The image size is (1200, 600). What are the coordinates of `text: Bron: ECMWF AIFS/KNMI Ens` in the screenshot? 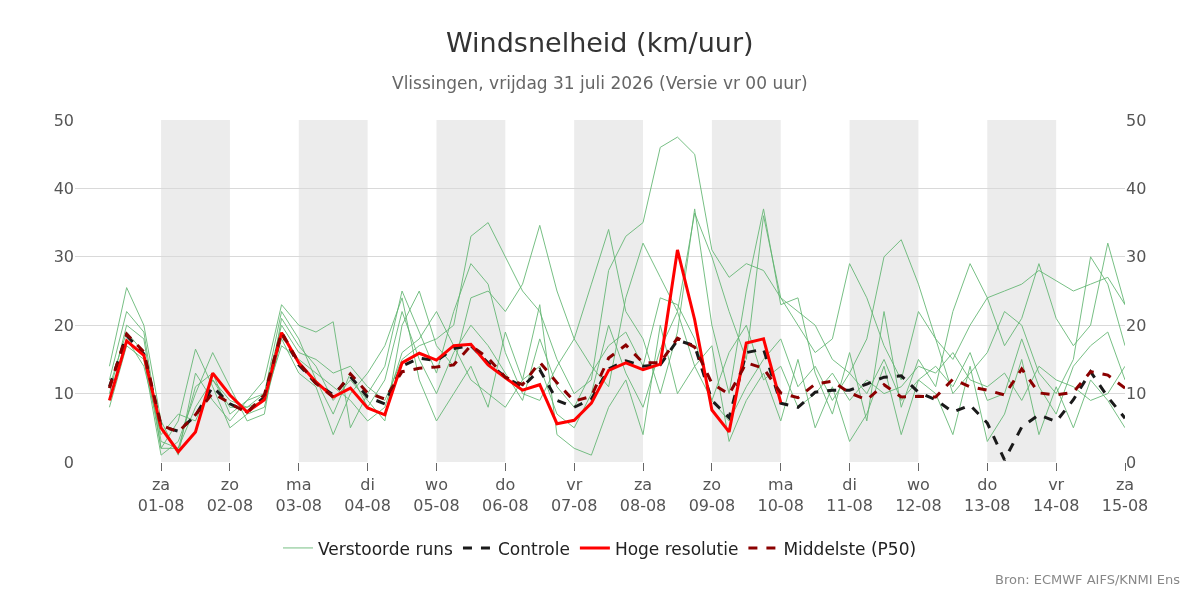 It's located at (1088, 579).